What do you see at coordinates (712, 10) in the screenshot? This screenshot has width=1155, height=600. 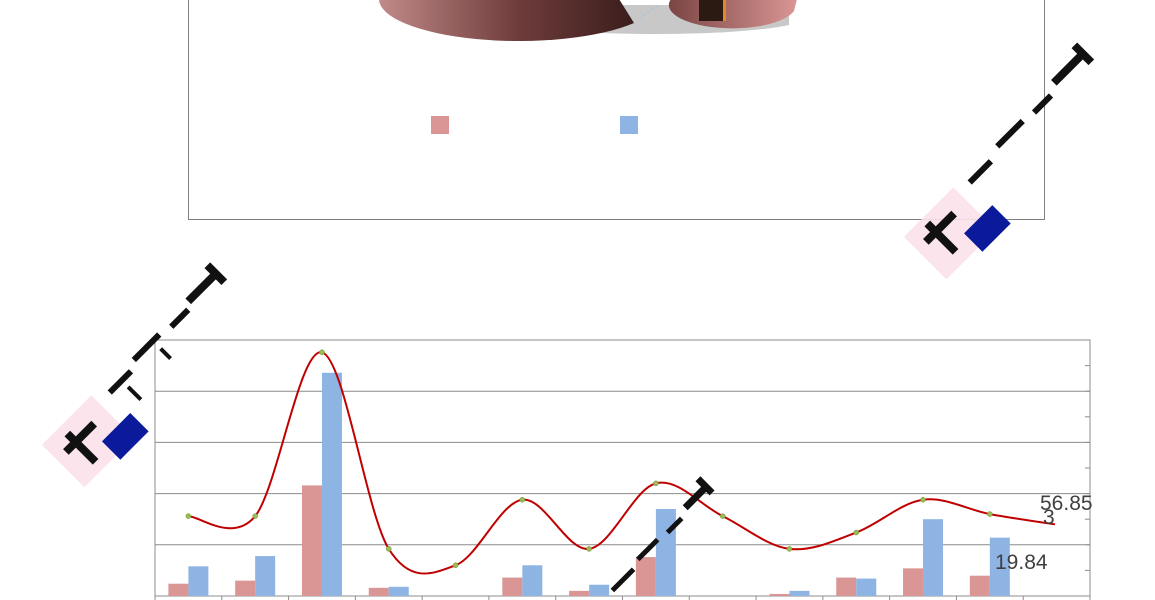 I see `pie-slice-edge` at bounding box center [712, 10].